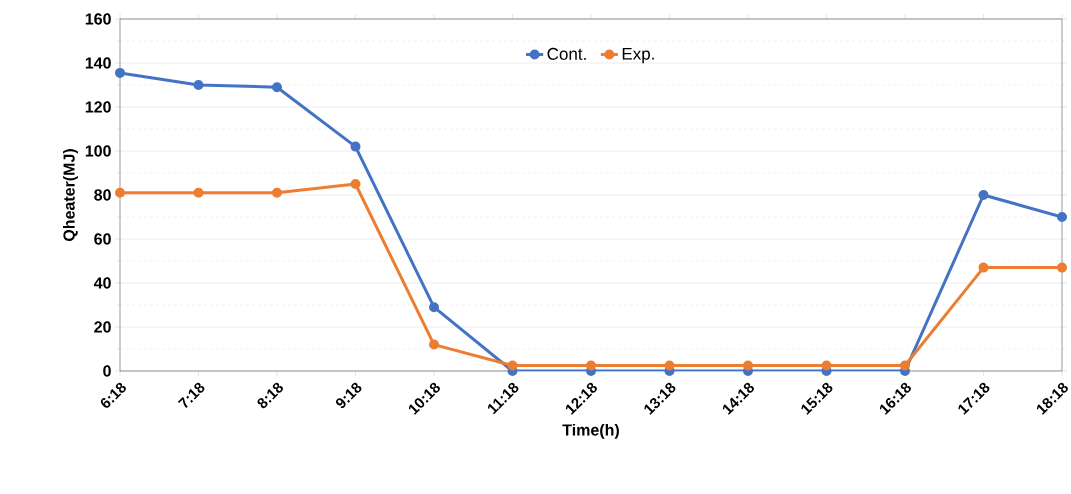  I want to click on y-axis-title: Qheater(MJ), so click(70, 195).